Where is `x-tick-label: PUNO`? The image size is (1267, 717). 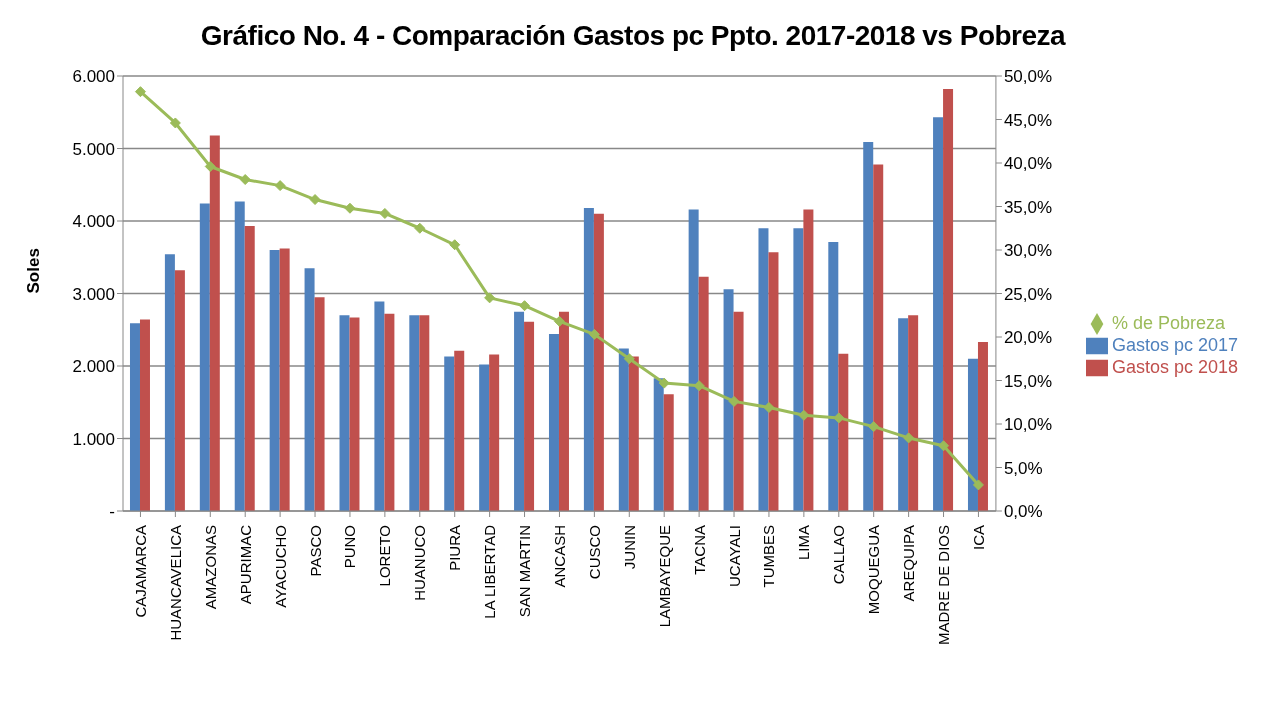
x-tick-label: PUNO is located at coordinates (350, 547).